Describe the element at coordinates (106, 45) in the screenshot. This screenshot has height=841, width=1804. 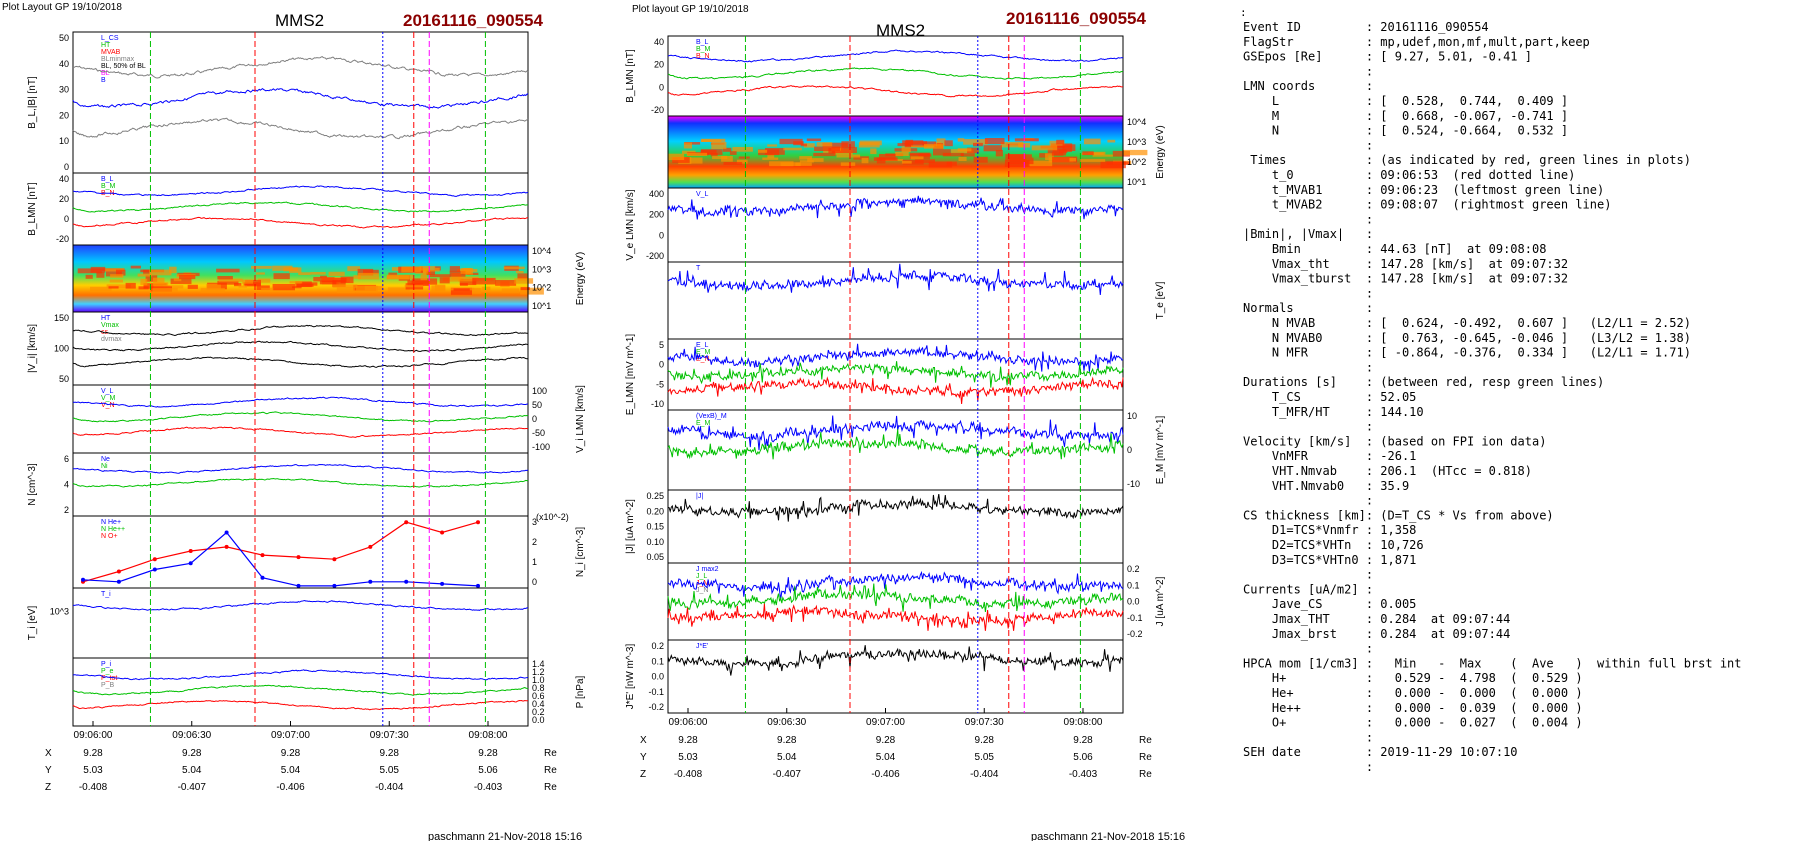
I see `legend-entry: HT` at that location.